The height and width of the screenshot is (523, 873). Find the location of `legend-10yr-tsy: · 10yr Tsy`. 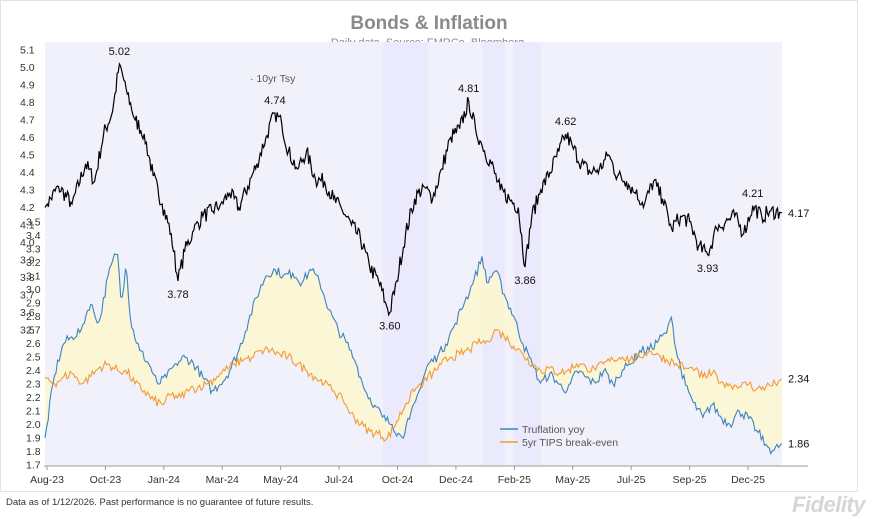

legend-10yr-tsy: · 10yr Tsy is located at coordinates (273, 79).